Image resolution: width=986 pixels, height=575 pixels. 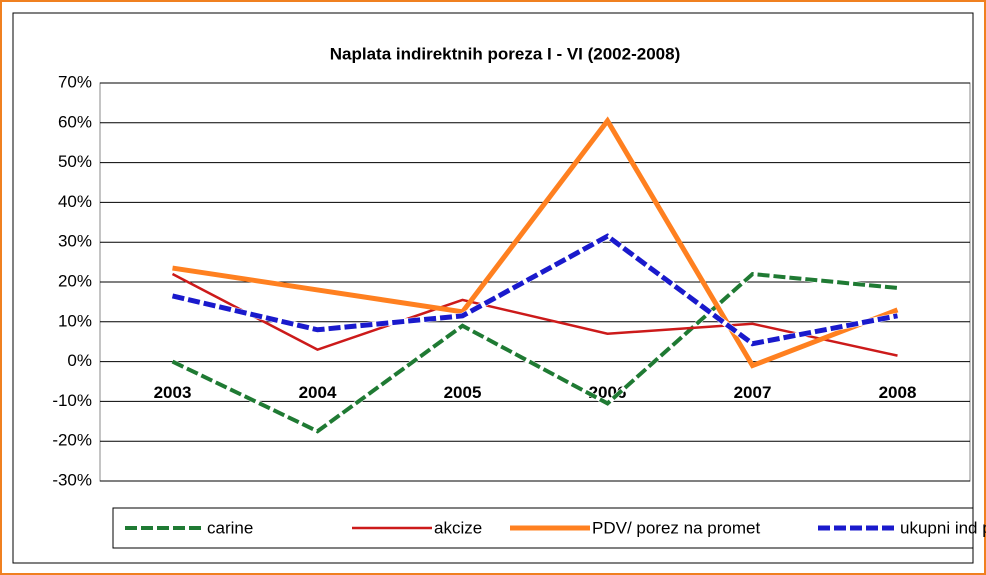 I want to click on x-tick-label cat: 2007, so click(x=753, y=392).